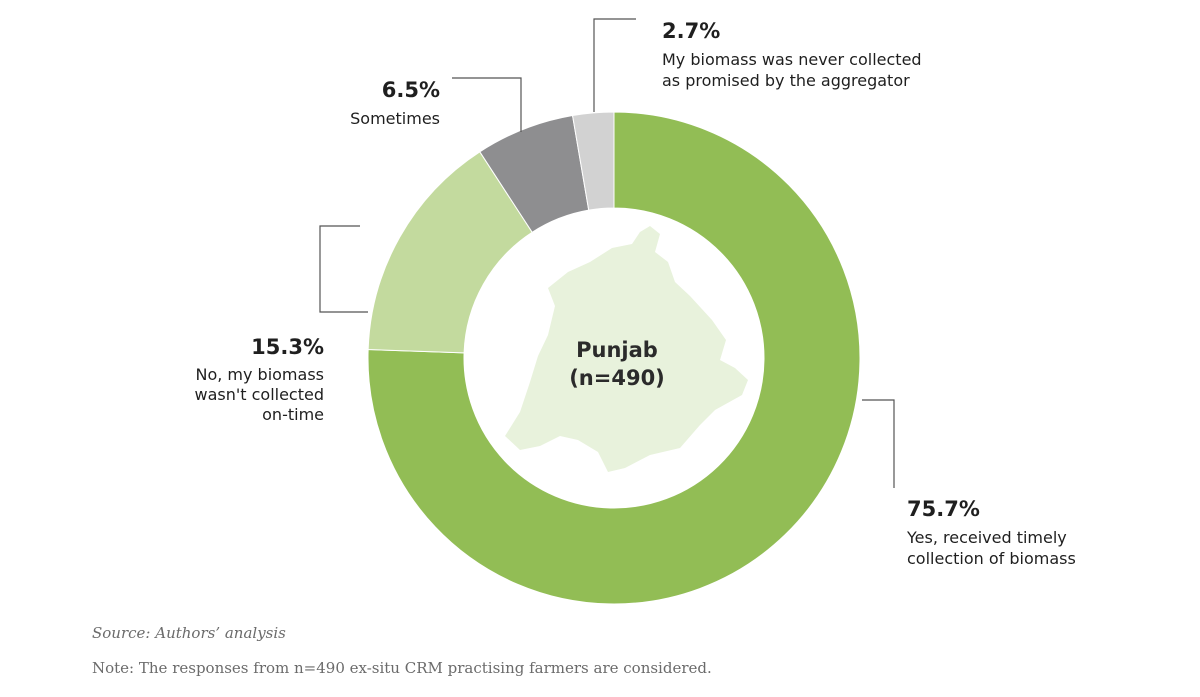 The image size is (1200, 697). What do you see at coordinates (343, 269) in the screenshot?
I see `leader-line-label-not-on-time` at bounding box center [343, 269].